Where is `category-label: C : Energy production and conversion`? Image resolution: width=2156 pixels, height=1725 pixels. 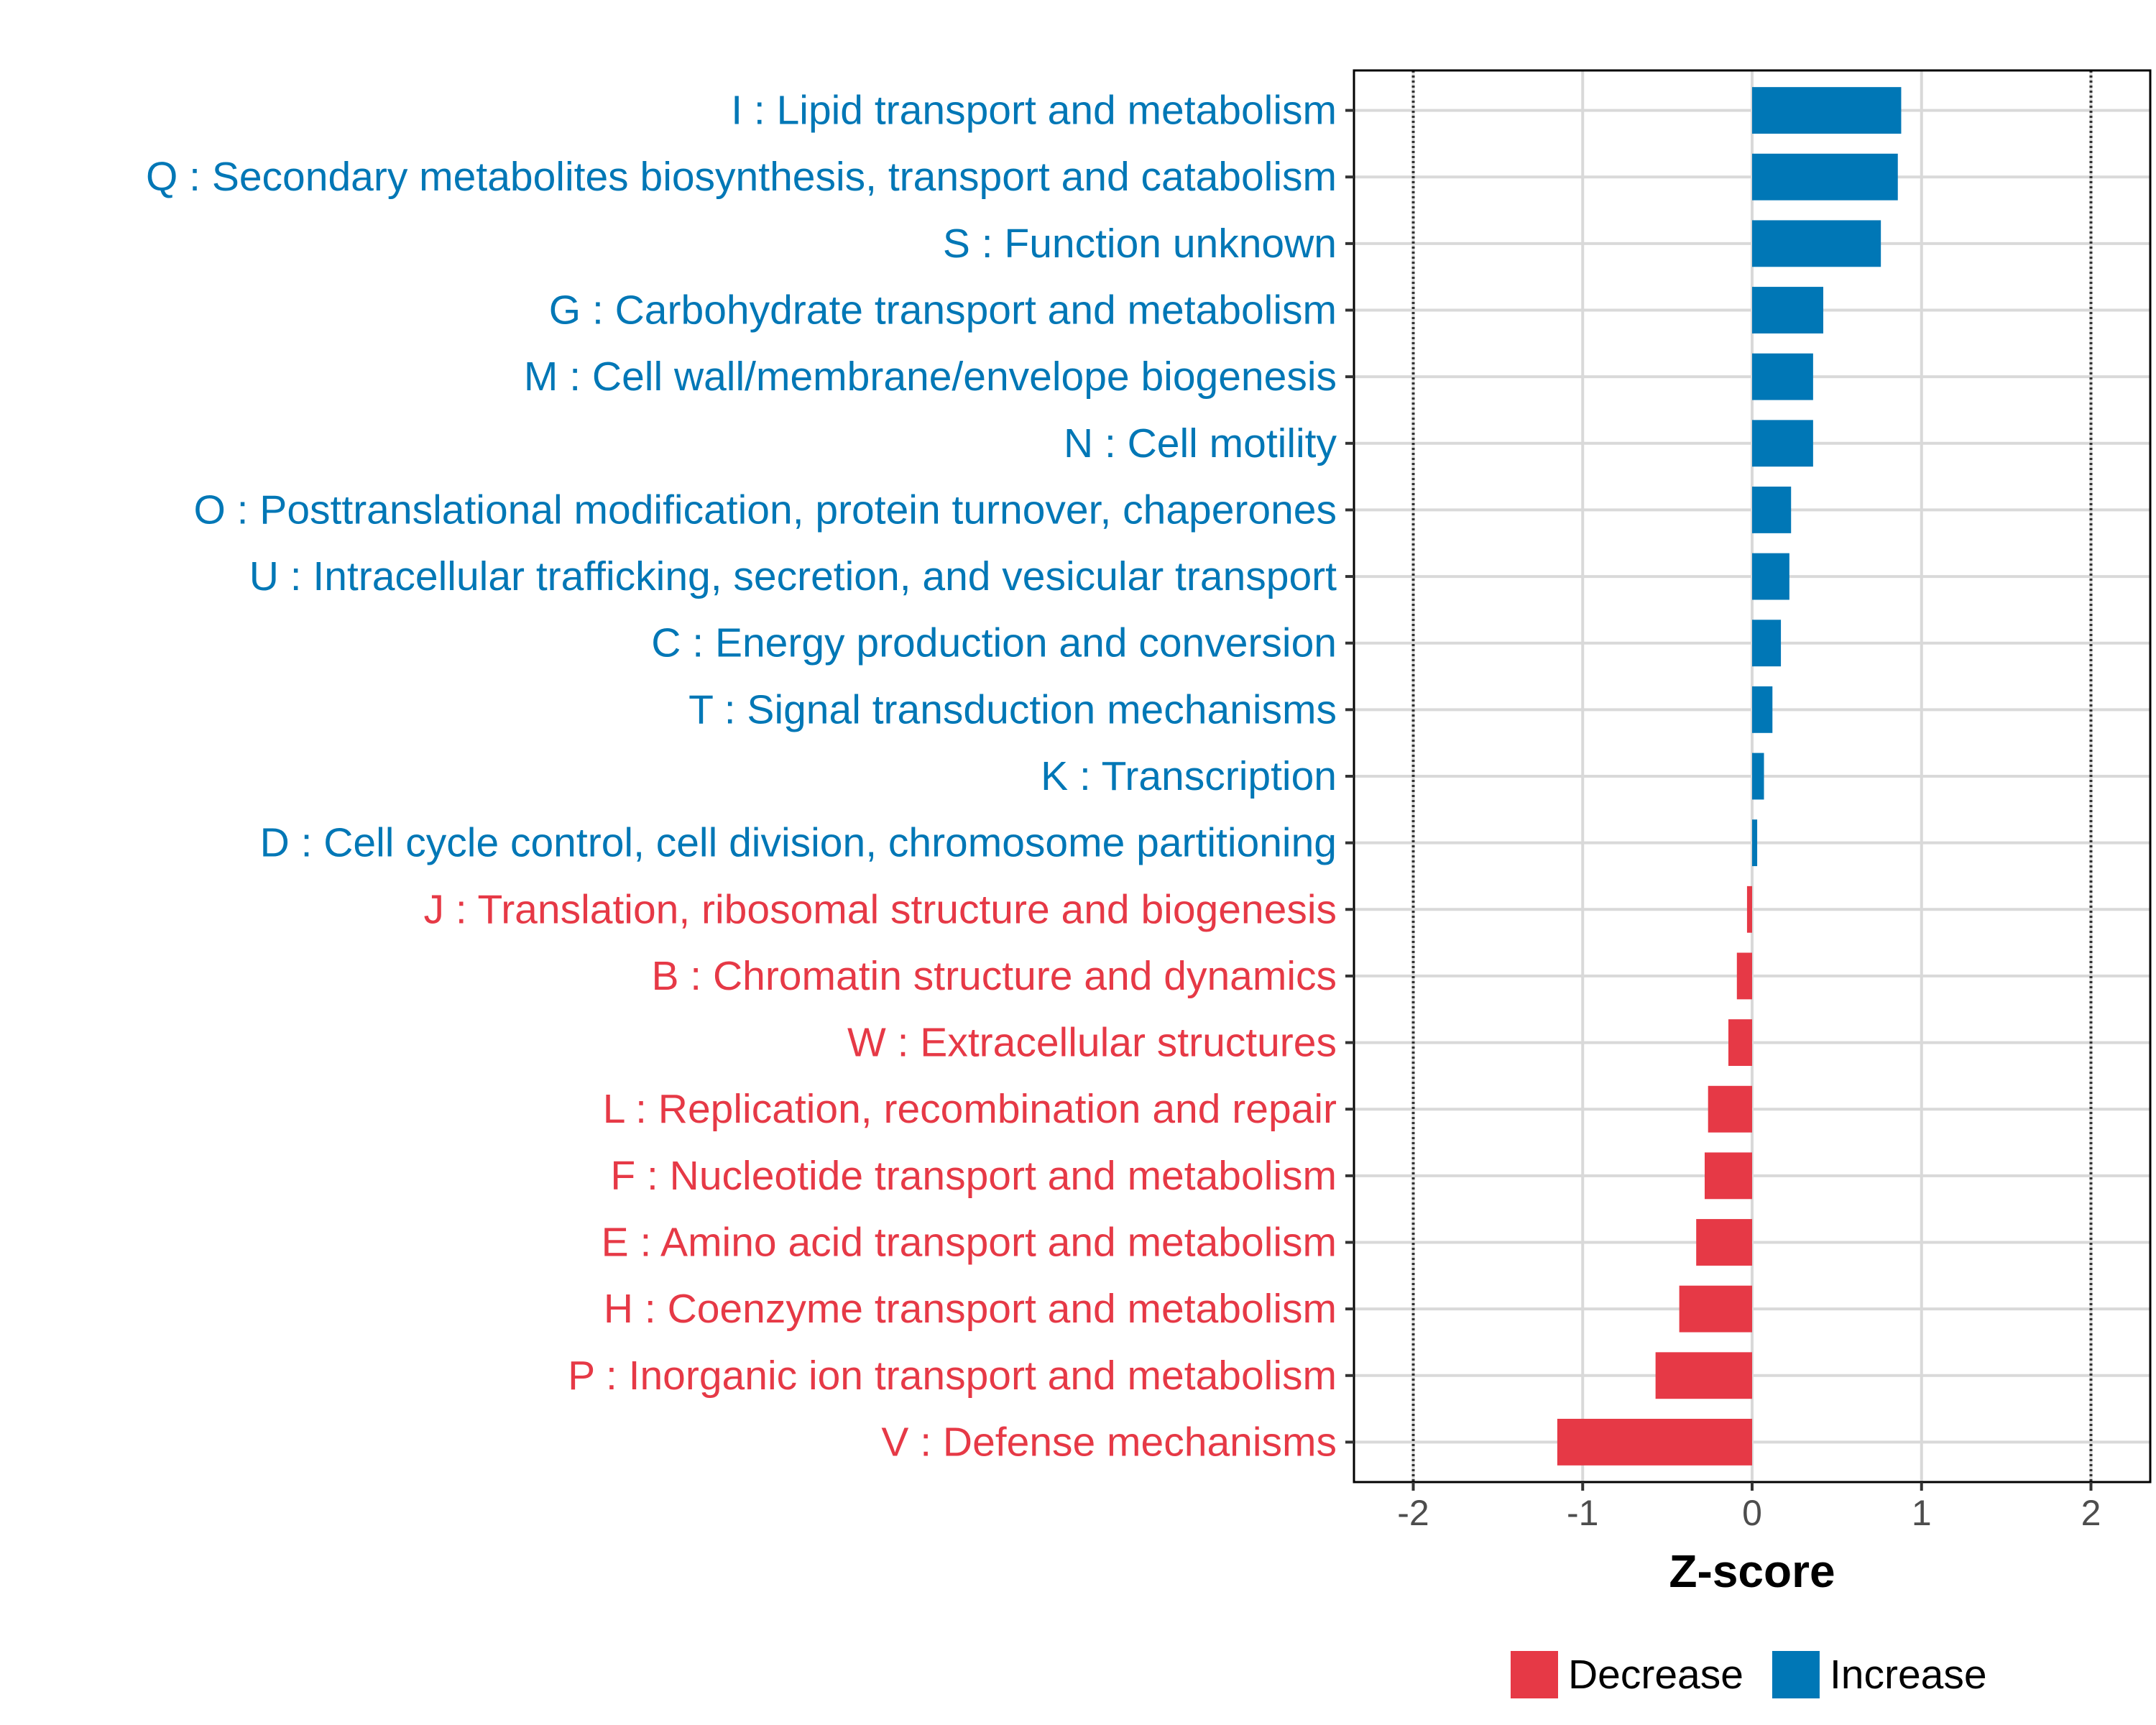
category-label: C : Energy production and conversion is located at coordinates (994, 643).